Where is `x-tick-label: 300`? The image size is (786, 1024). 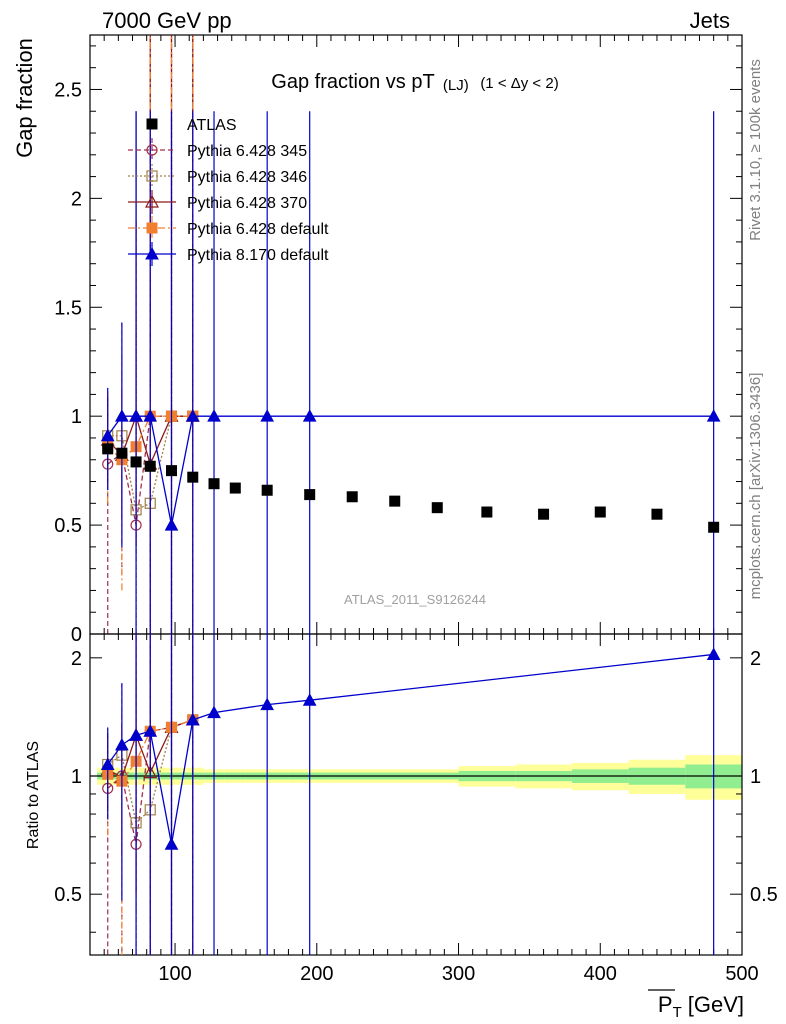
x-tick-label: 300 is located at coordinates (458, 974).